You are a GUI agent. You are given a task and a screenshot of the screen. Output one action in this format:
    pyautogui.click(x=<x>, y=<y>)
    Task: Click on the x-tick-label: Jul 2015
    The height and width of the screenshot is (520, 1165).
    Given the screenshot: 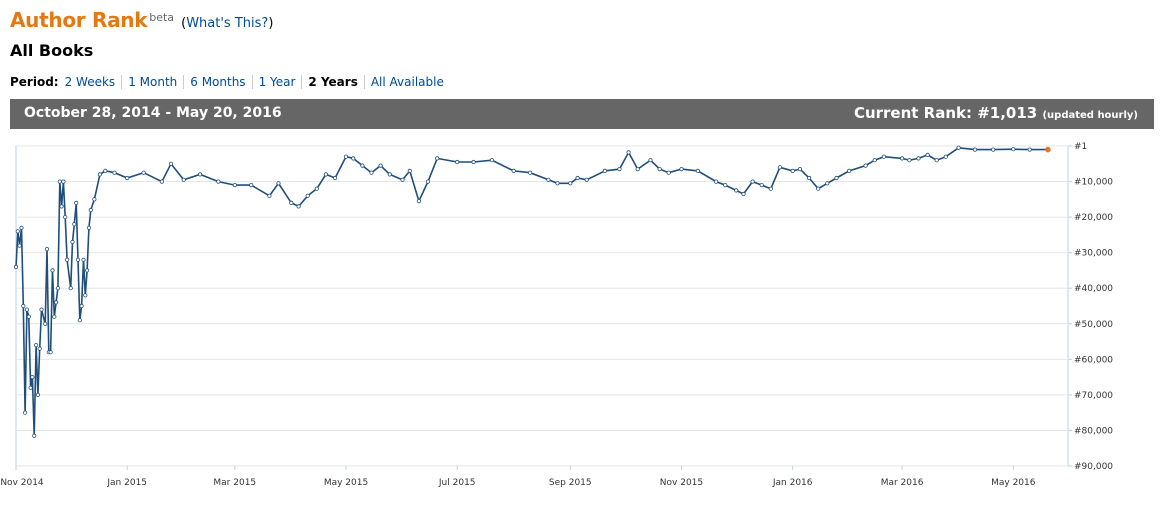 What is the action you would take?
    pyautogui.click(x=457, y=483)
    